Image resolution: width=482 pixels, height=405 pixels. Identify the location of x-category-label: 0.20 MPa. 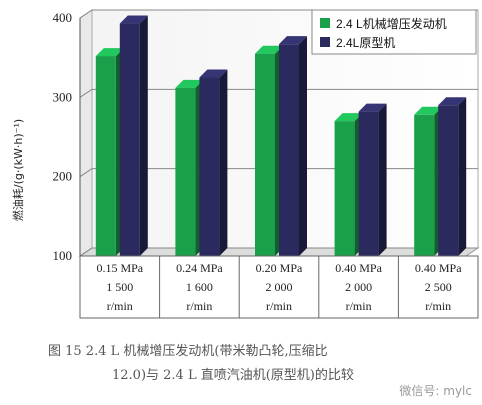
(279, 268).